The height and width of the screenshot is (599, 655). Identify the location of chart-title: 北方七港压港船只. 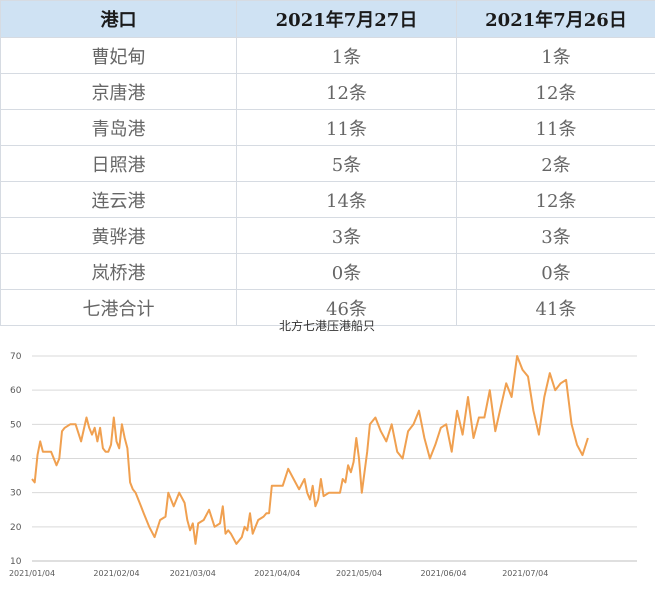
(327, 325).